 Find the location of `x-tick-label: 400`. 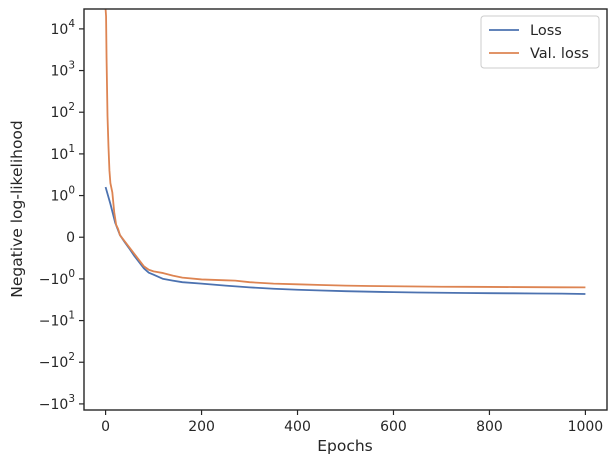

x-tick-label: 400 is located at coordinates (297, 427).